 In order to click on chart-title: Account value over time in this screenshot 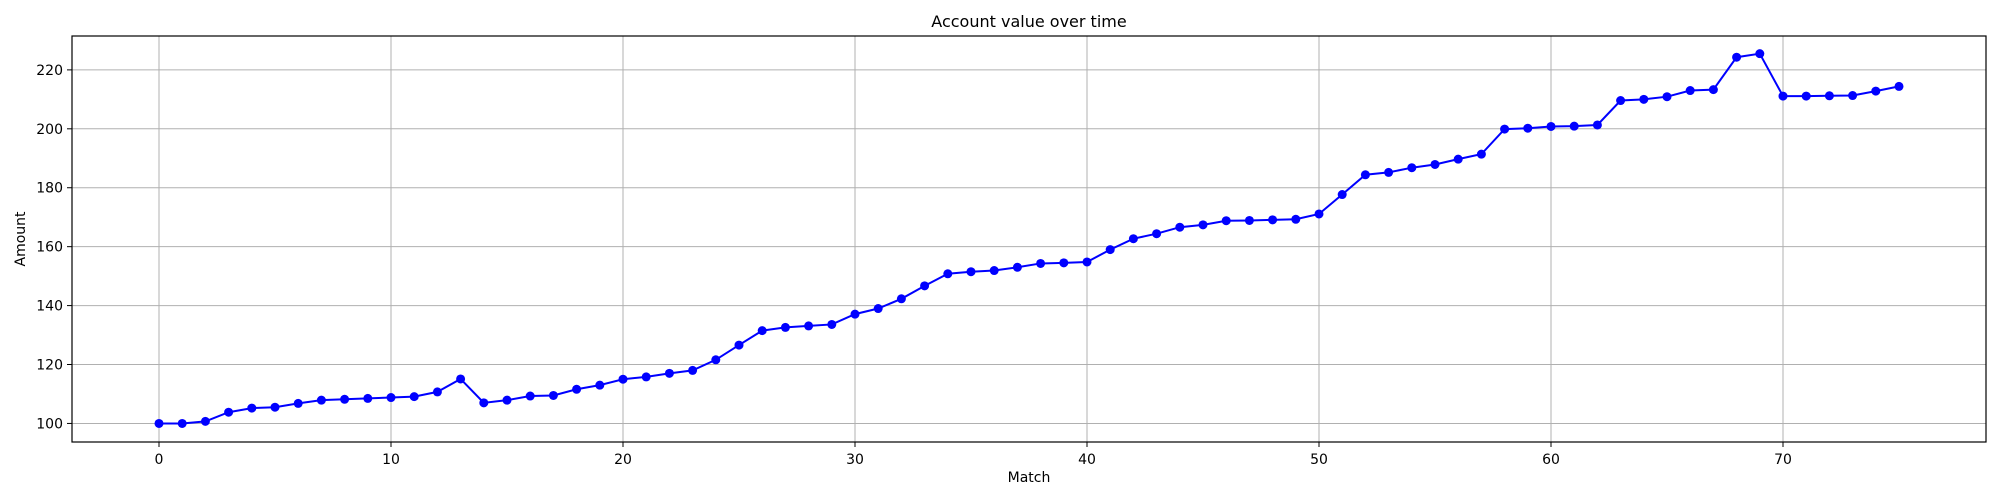, I will do `click(1028, 21)`.